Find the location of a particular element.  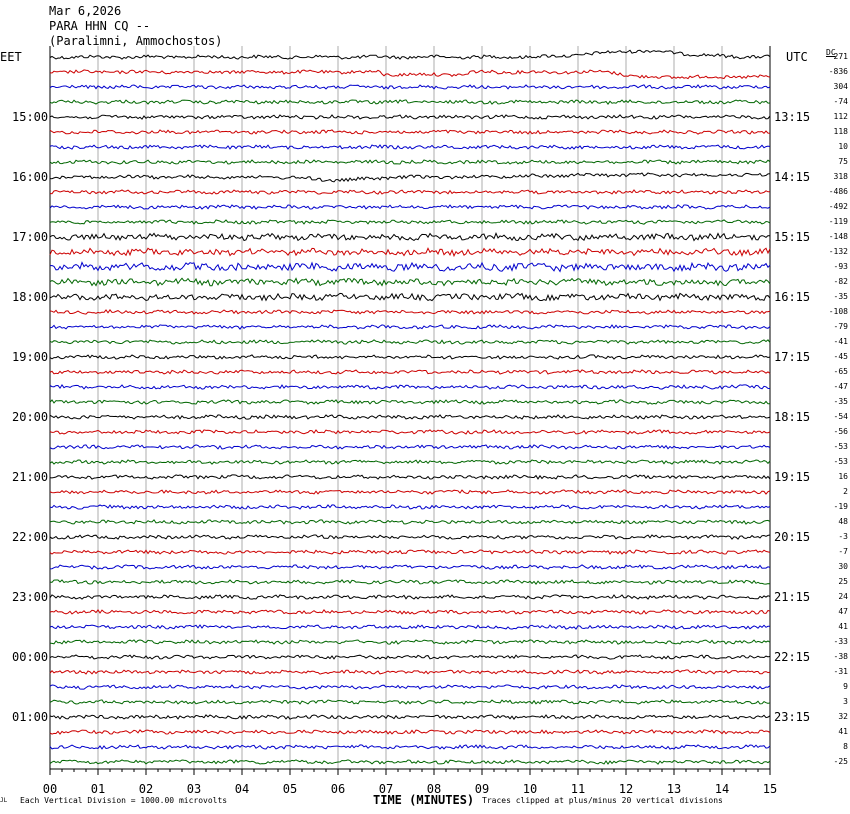

left-hour-label: 00:00 is located at coordinates (30, 657).